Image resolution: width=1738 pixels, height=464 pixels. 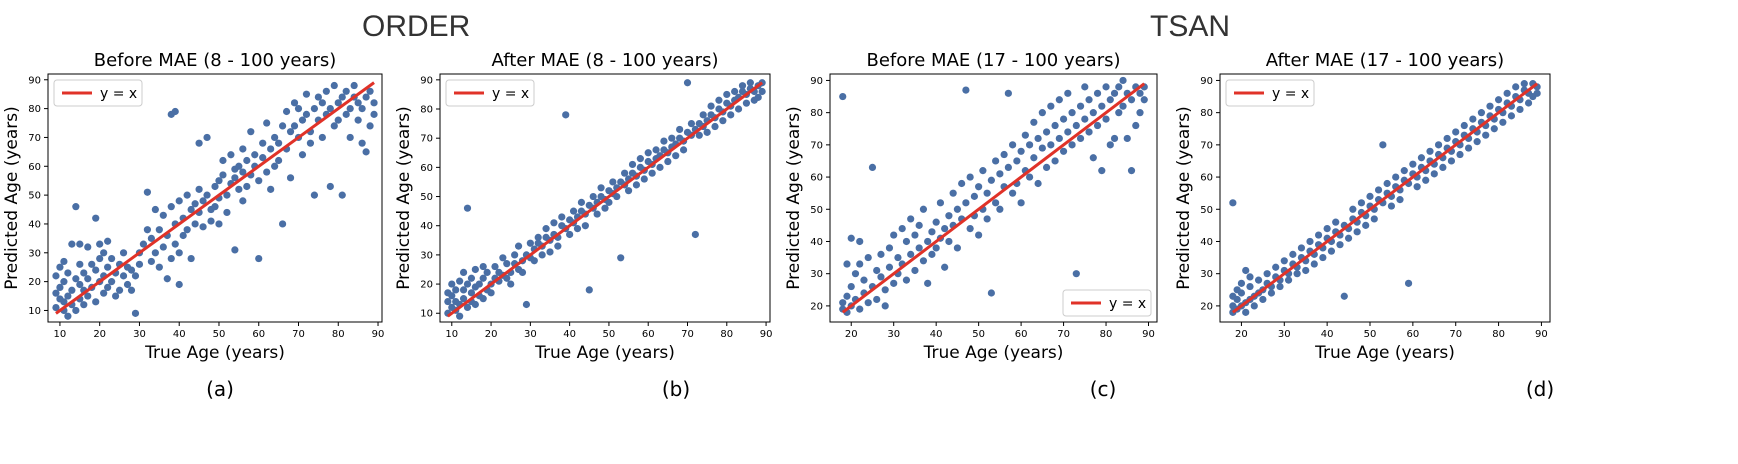 What do you see at coordinates (1540, 389) in the screenshot?
I see `panel-caption: (d)` at bounding box center [1540, 389].